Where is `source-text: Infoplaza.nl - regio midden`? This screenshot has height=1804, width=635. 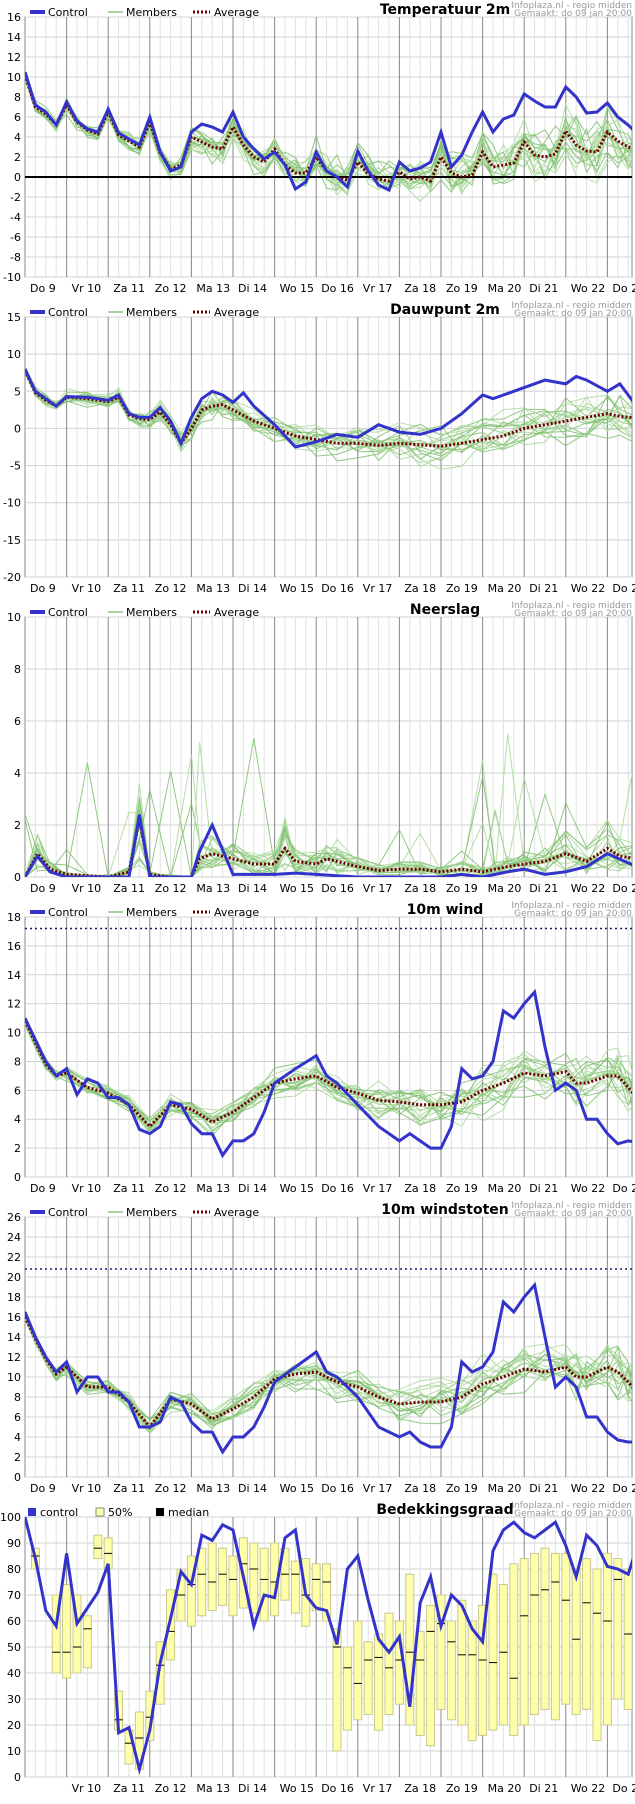 source-text: Infoplaza.nl - regio midden is located at coordinates (571, 6).